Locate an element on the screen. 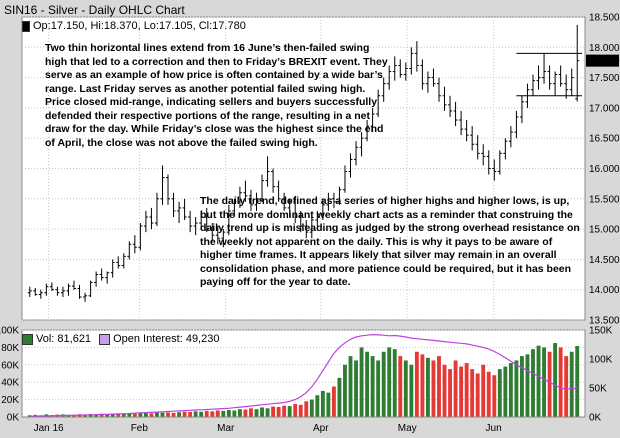 This screenshot has width=620, height=438. price-tick-label: 18.000 is located at coordinates (604, 48).